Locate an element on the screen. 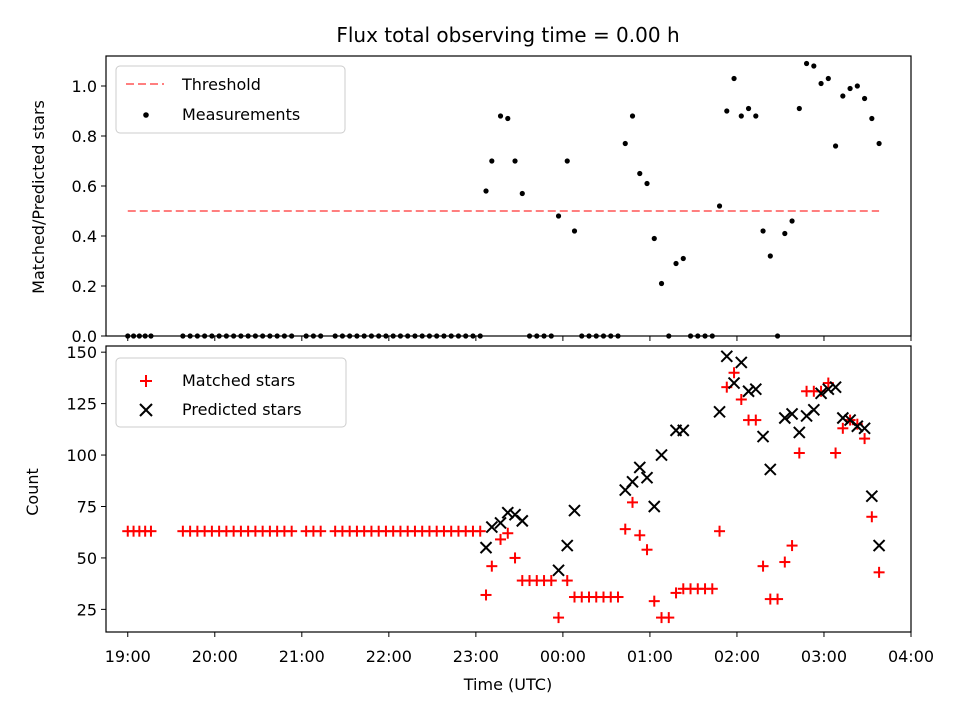 The width and height of the screenshot is (960, 720). x-tick-label: 02:00 is located at coordinates (737, 656).